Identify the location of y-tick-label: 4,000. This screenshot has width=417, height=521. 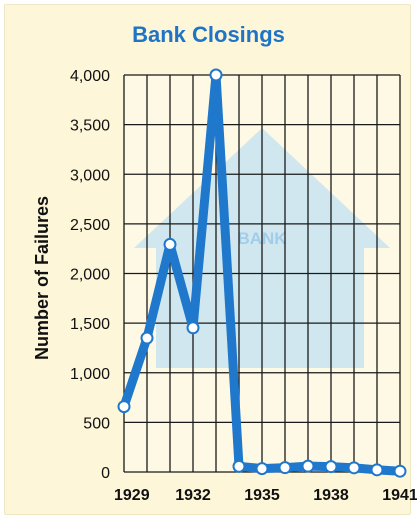
(90, 76).